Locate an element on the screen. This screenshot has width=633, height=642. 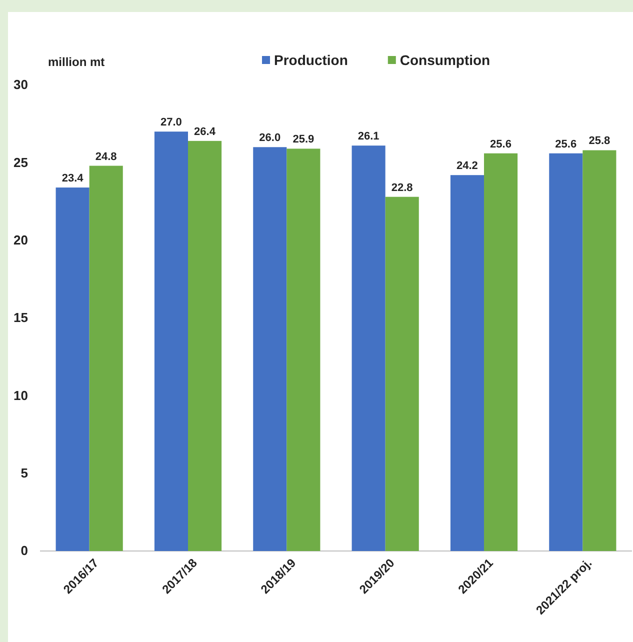
data-label: 25.9 is located at coordinates (303, 140).